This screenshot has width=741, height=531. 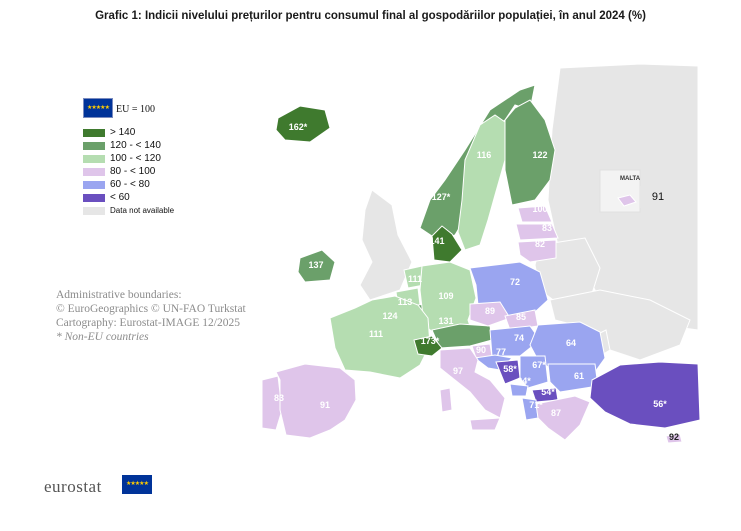 I want to click on country-value-label: 64, so click(x=571, y=343).